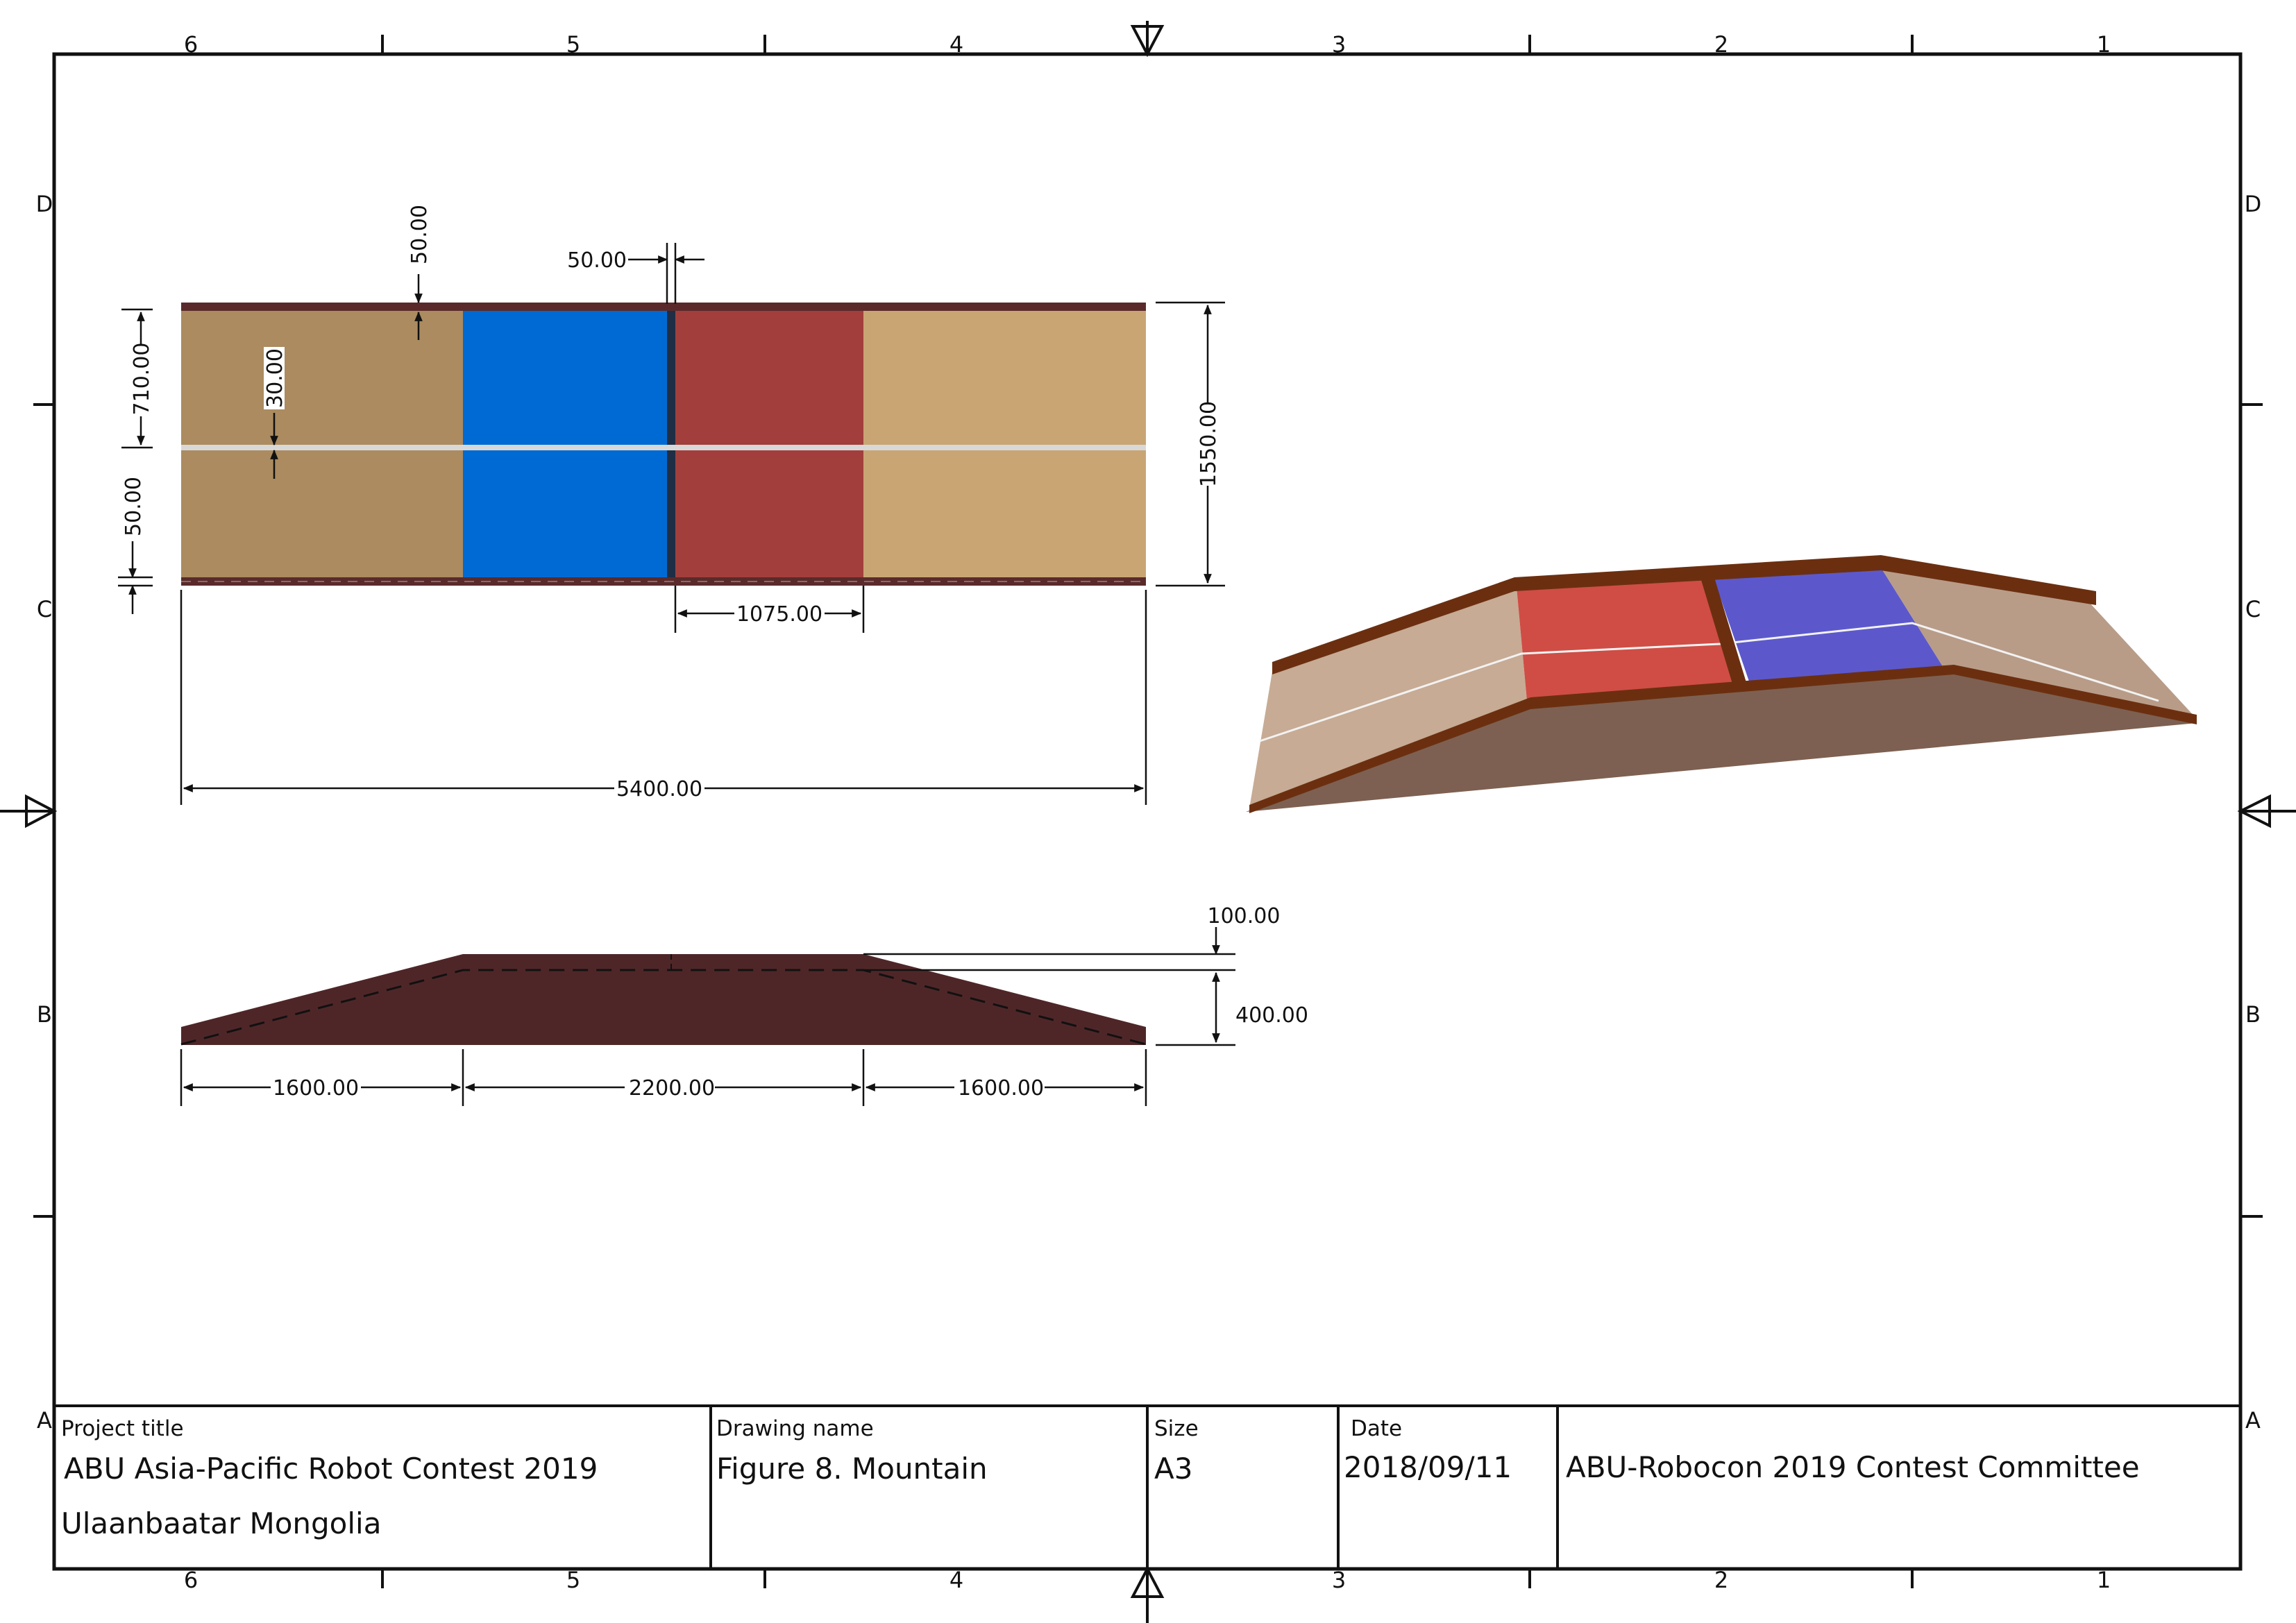 The height and width of the screenshot is (1623, 2296). I want to click on center-mark-right, so click(2254, 811).